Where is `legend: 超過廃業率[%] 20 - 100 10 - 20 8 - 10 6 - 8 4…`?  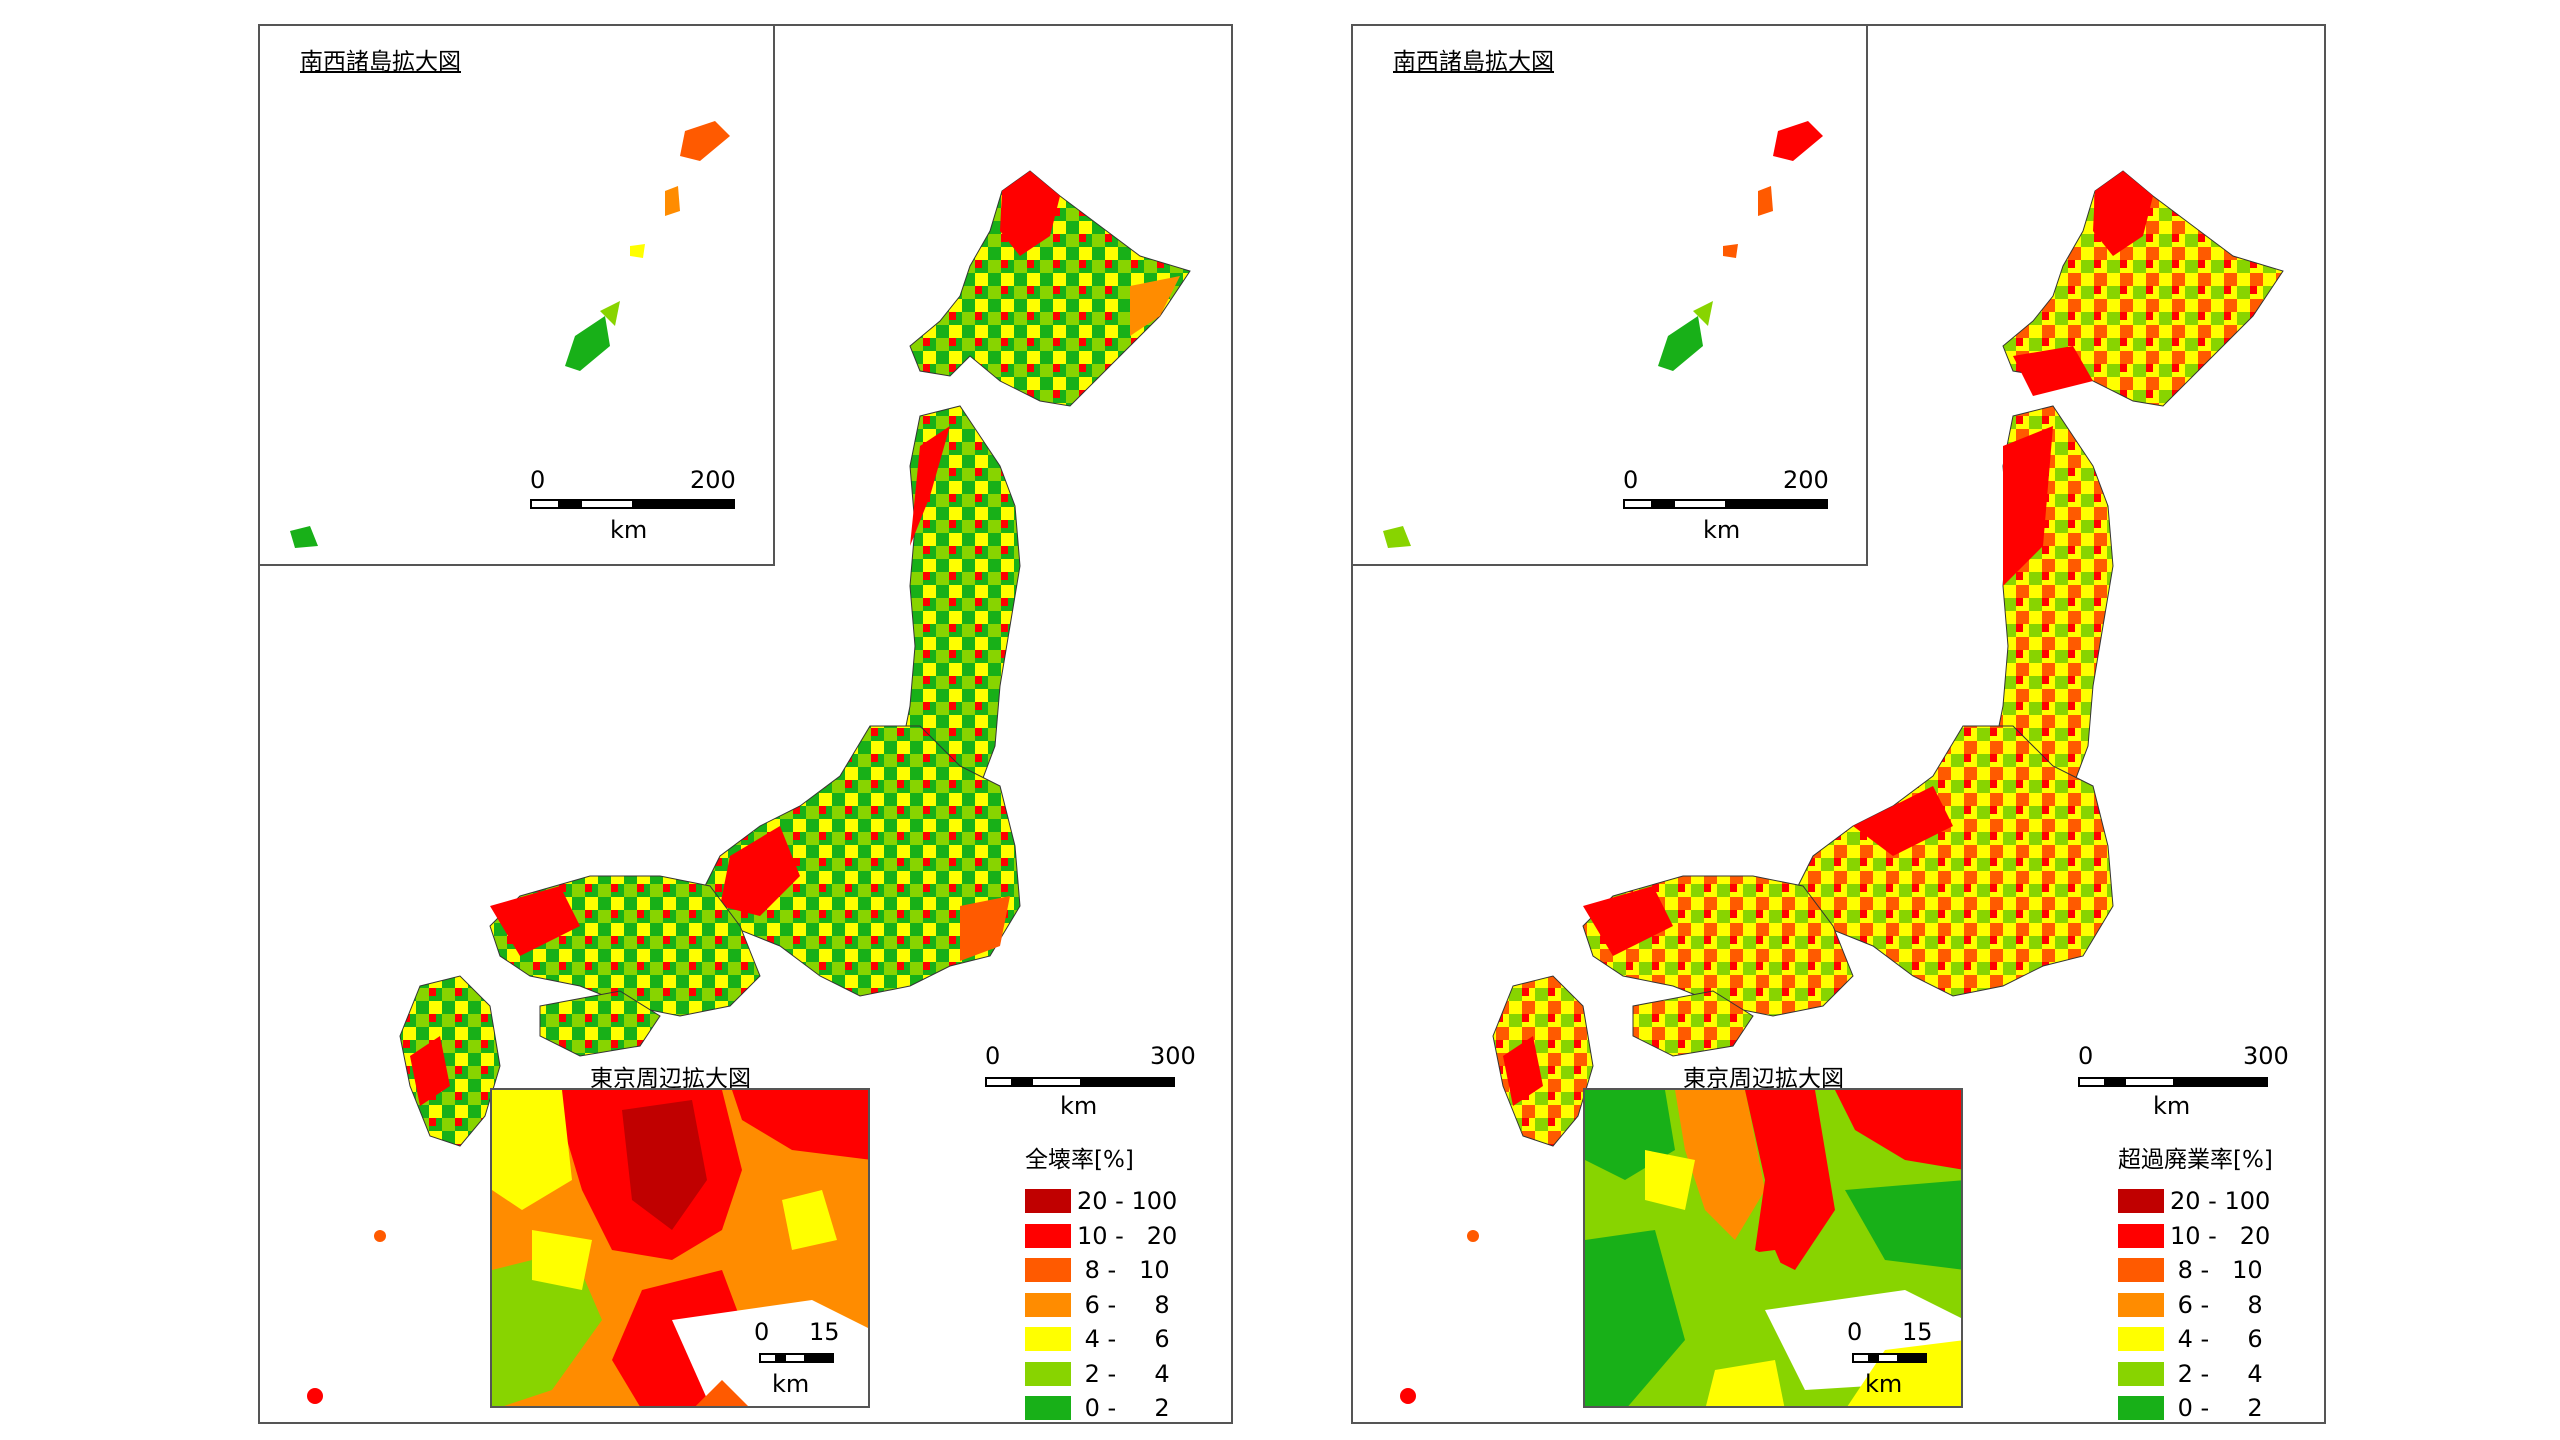 legend: 超過廃業率[%] 20 - 100 10 - 20 8 - 10 6 - 8 4… is located at coordinates (2218, 1281).